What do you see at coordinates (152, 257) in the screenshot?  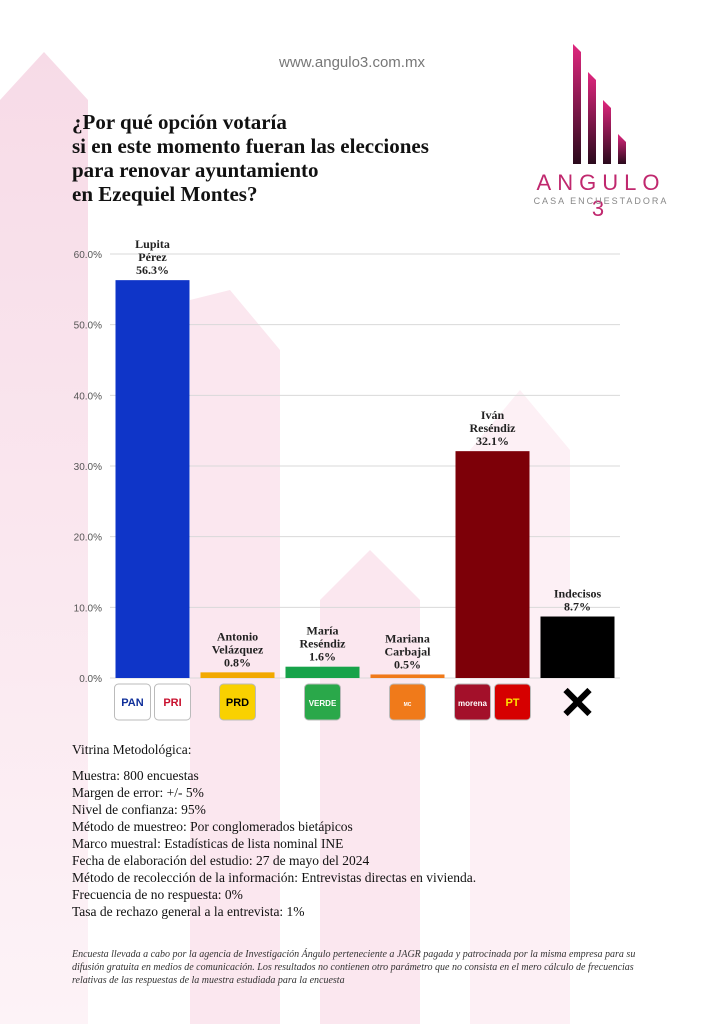 I see `data-label: Pérez` at bounding box center [152, 257].